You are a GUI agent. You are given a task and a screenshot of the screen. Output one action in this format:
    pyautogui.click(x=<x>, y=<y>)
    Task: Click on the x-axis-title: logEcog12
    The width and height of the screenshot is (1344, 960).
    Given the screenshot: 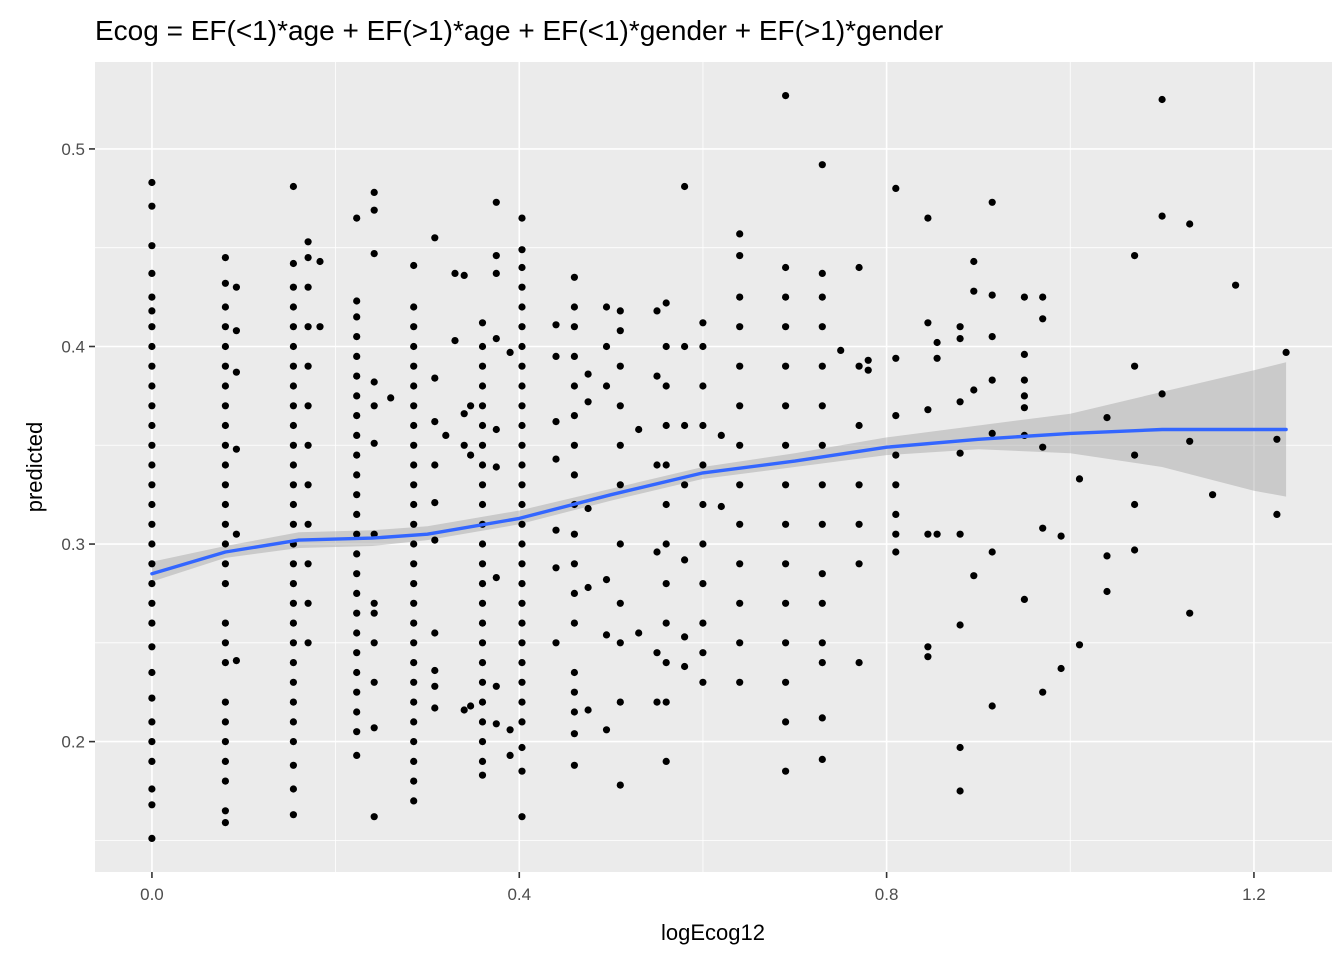 What is the action you would take?
    pyautogui.click(x=713, y=932)
    